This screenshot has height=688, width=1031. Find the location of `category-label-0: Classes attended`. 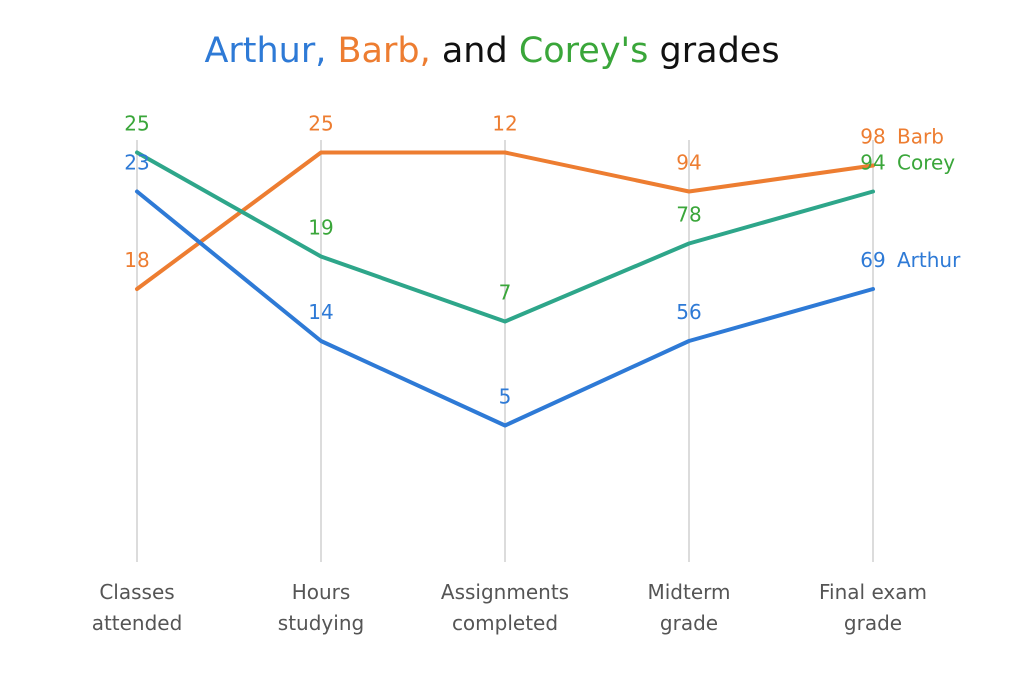

category-label-0: Classes attended is located at coordinates (137, 607).